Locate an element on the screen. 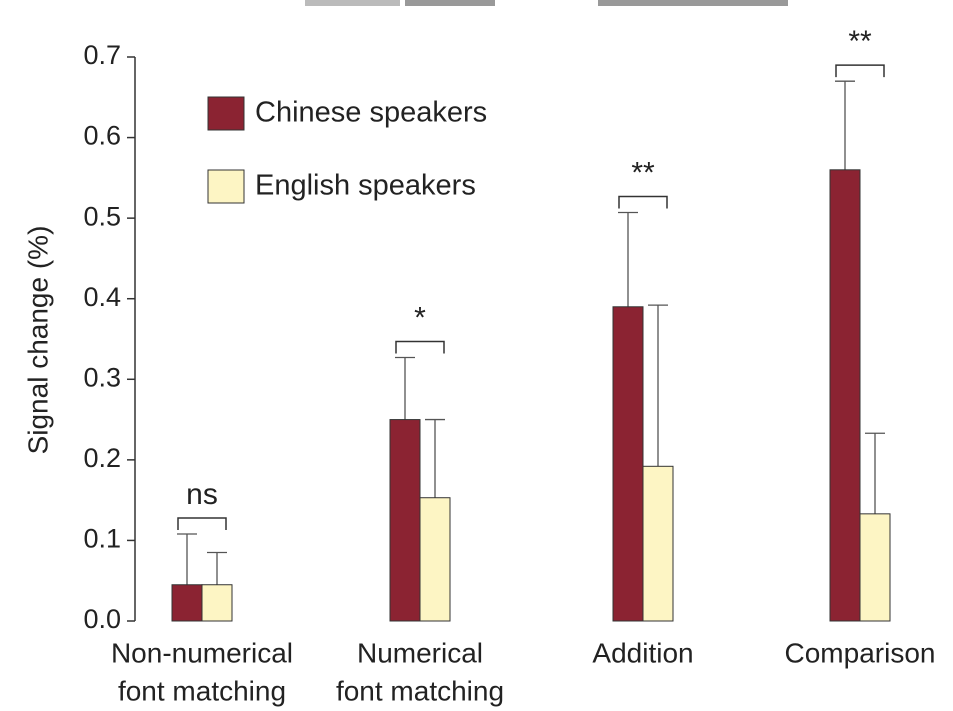 The width and height of the screenshot is (953, 711). legend-label: English speakers is located at coordinates (365, 186).